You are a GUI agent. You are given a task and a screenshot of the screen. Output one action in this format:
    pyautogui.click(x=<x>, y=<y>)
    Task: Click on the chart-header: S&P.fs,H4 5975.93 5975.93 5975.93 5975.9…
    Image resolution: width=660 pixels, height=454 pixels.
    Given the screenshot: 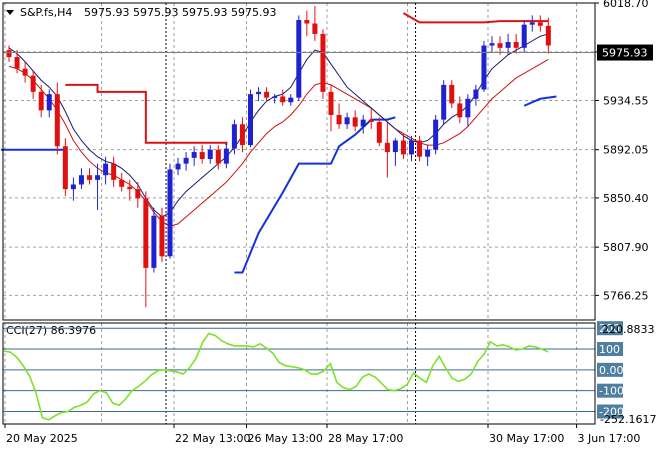 What is the action you would take?
    pyautogui.click(x=141, y=12)
    